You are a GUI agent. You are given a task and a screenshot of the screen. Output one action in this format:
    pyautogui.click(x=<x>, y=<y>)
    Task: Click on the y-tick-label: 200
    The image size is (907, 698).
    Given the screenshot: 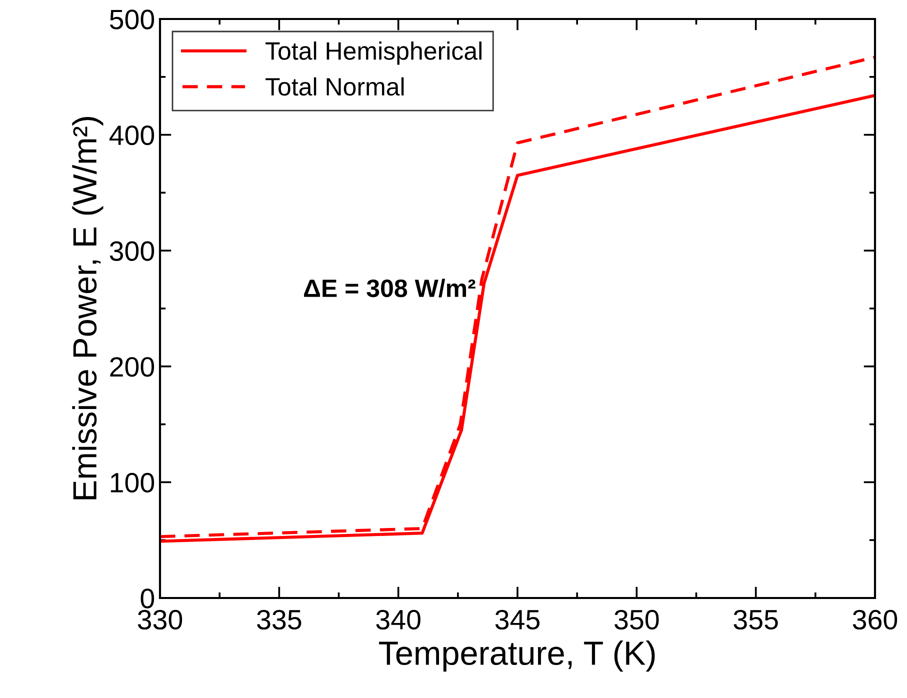 What is the action you would take?
    pyautogui.click(x=132, y=367)
    